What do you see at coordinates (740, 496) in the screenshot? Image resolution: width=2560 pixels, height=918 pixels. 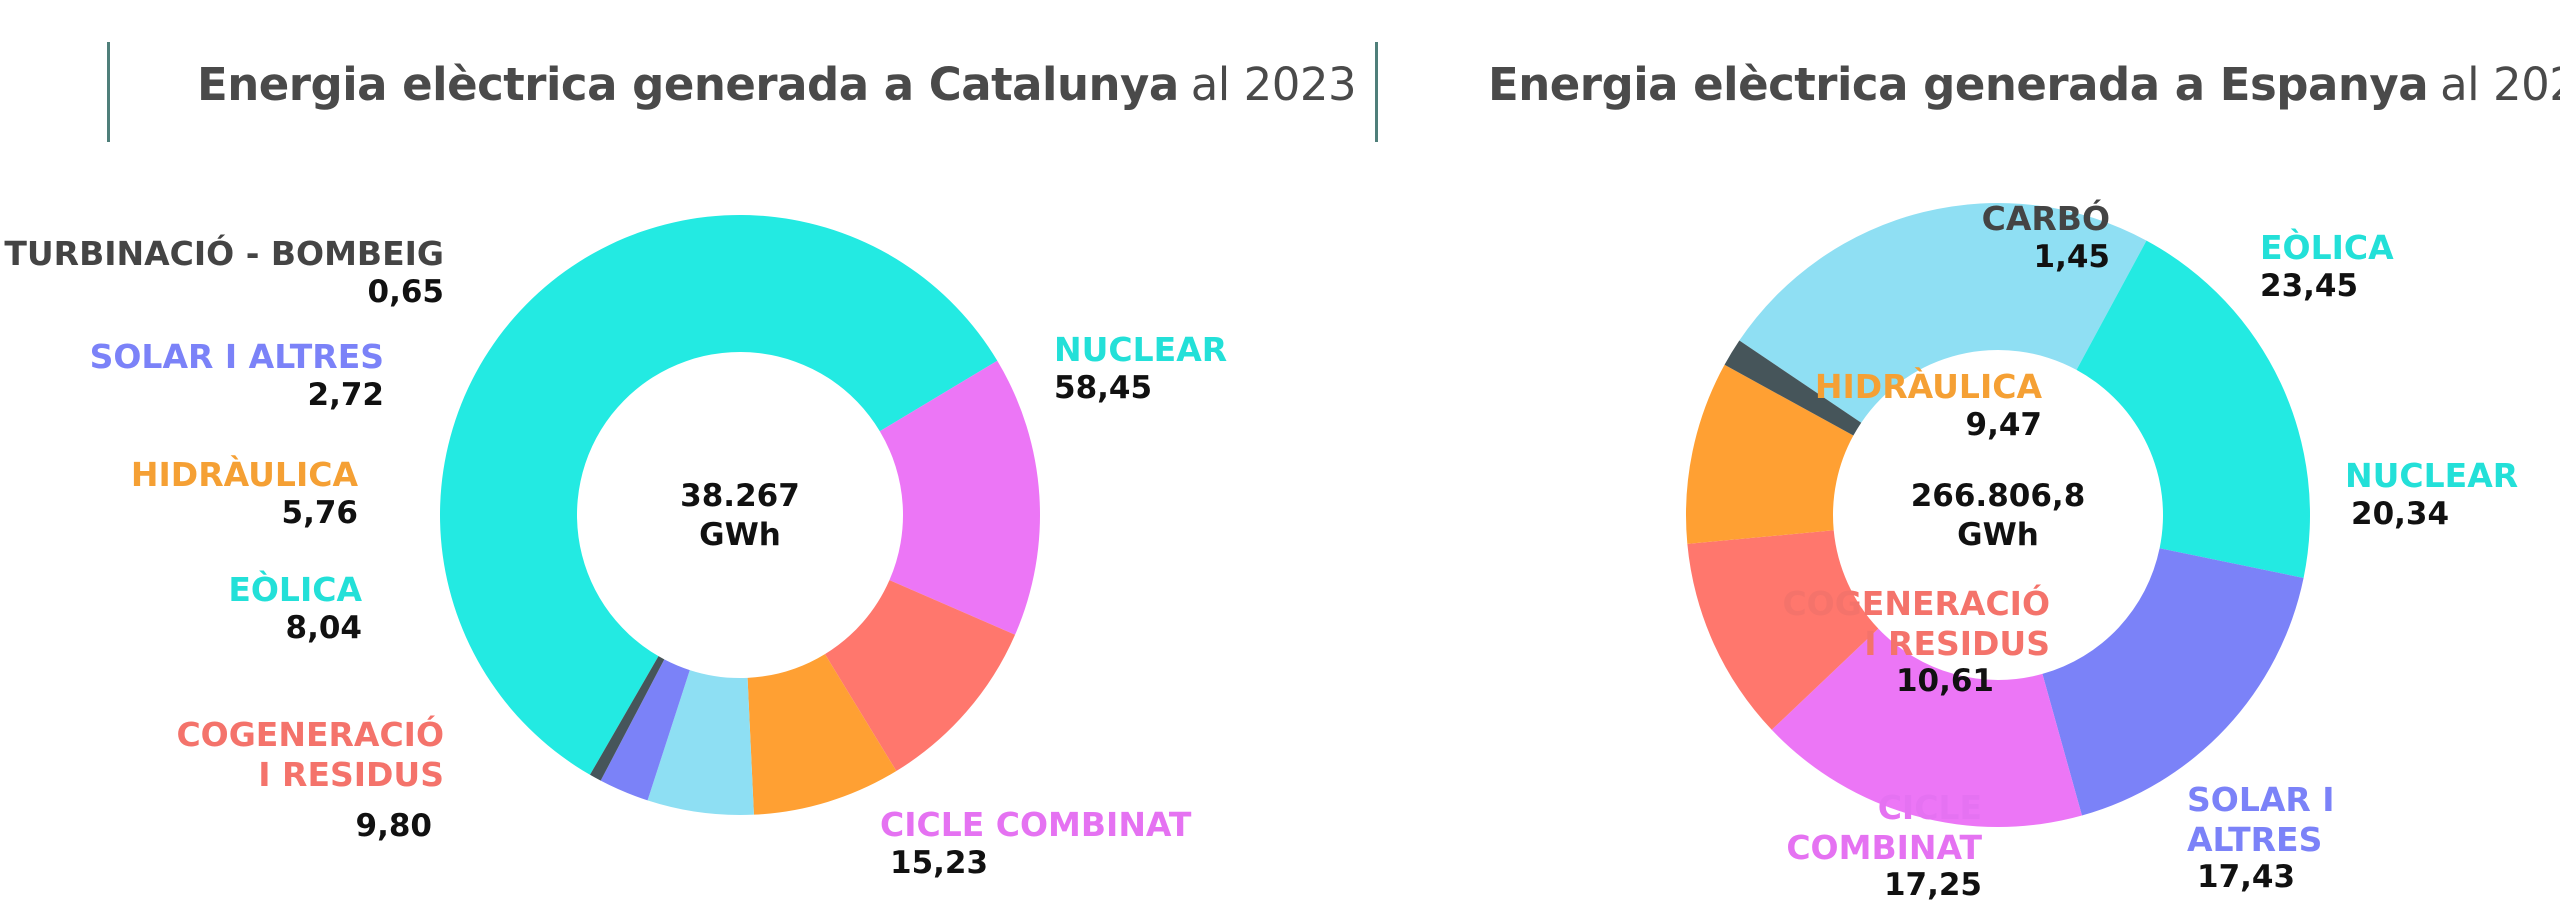 I see `center-total-value: 38.267` at bounding box center [740, 496].